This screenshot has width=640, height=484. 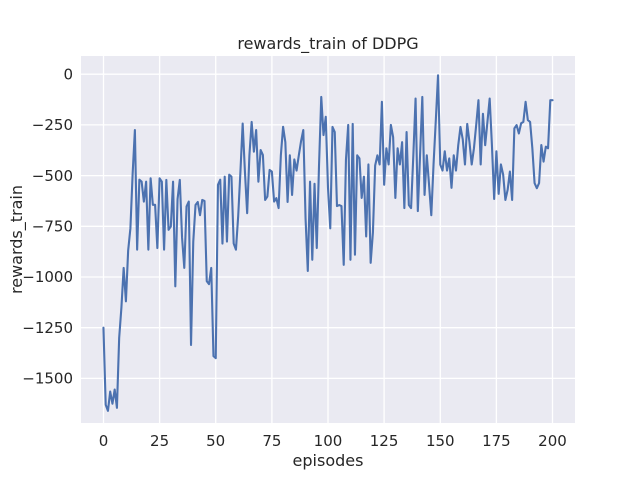 What do you see at coordinates (215, 441) in the screenshot?
I see `x-tick-label: 50` at bounding box center [215, 441].